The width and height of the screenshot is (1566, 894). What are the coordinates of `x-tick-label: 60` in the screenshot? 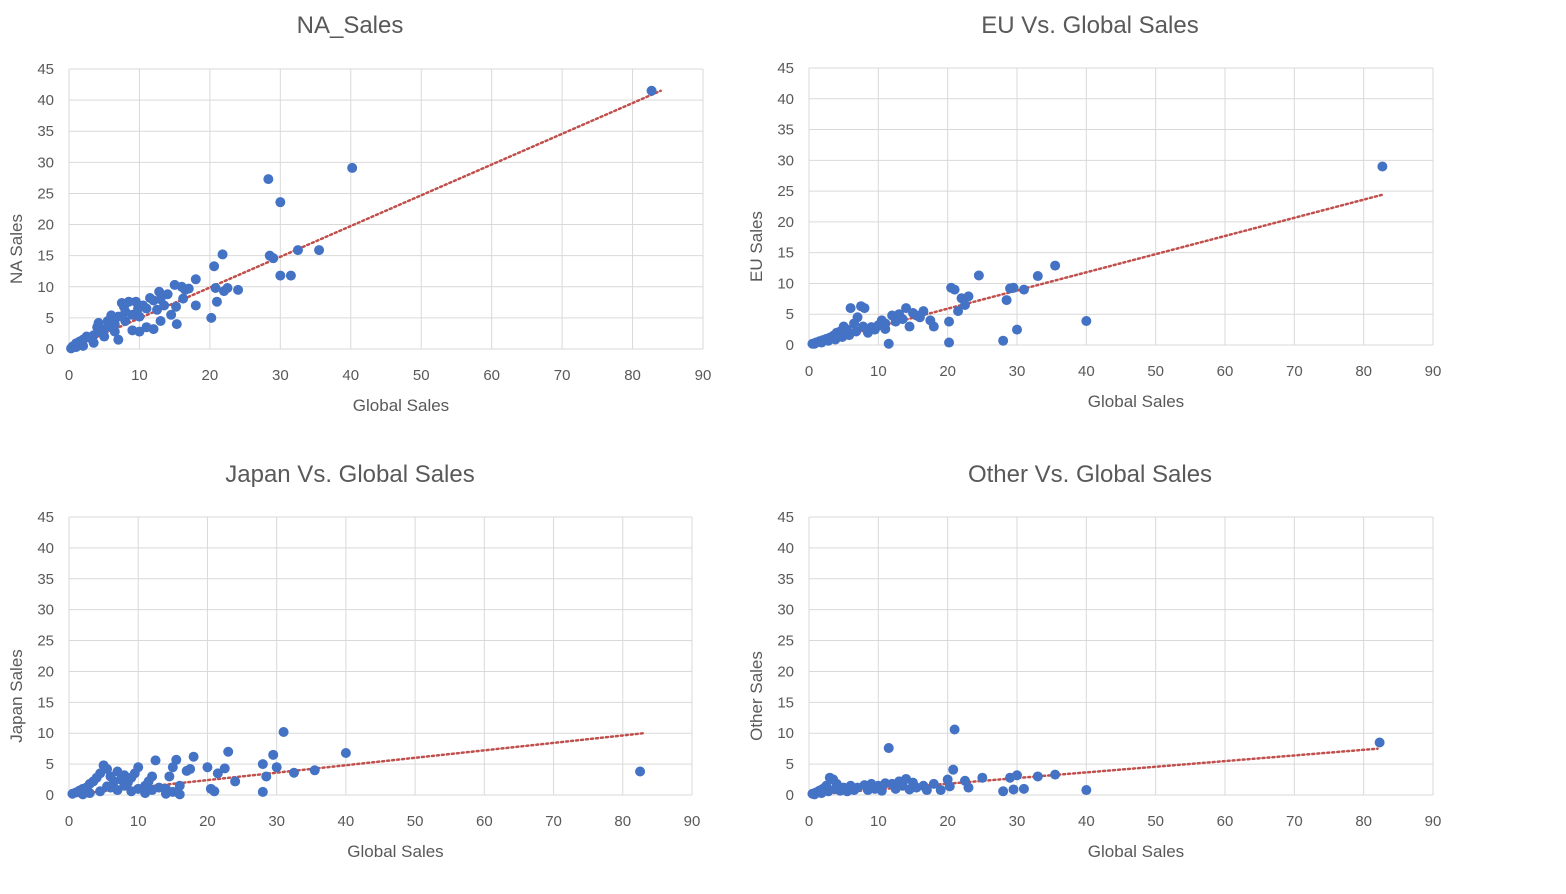 It's located at (484, 821).